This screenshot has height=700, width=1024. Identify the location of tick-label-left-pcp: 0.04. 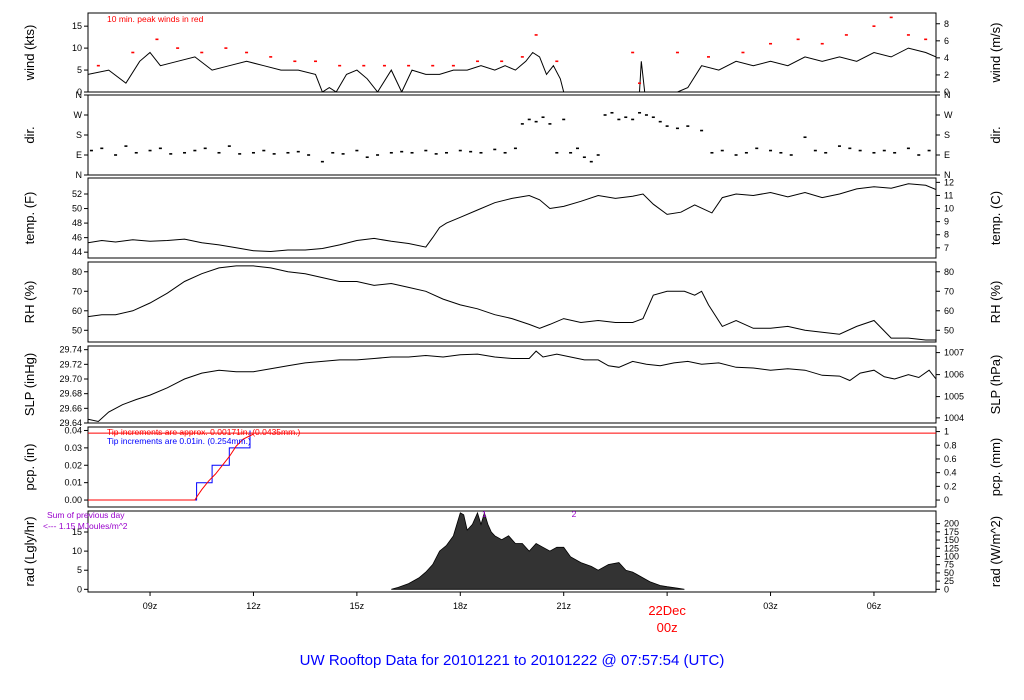
(73, 430).